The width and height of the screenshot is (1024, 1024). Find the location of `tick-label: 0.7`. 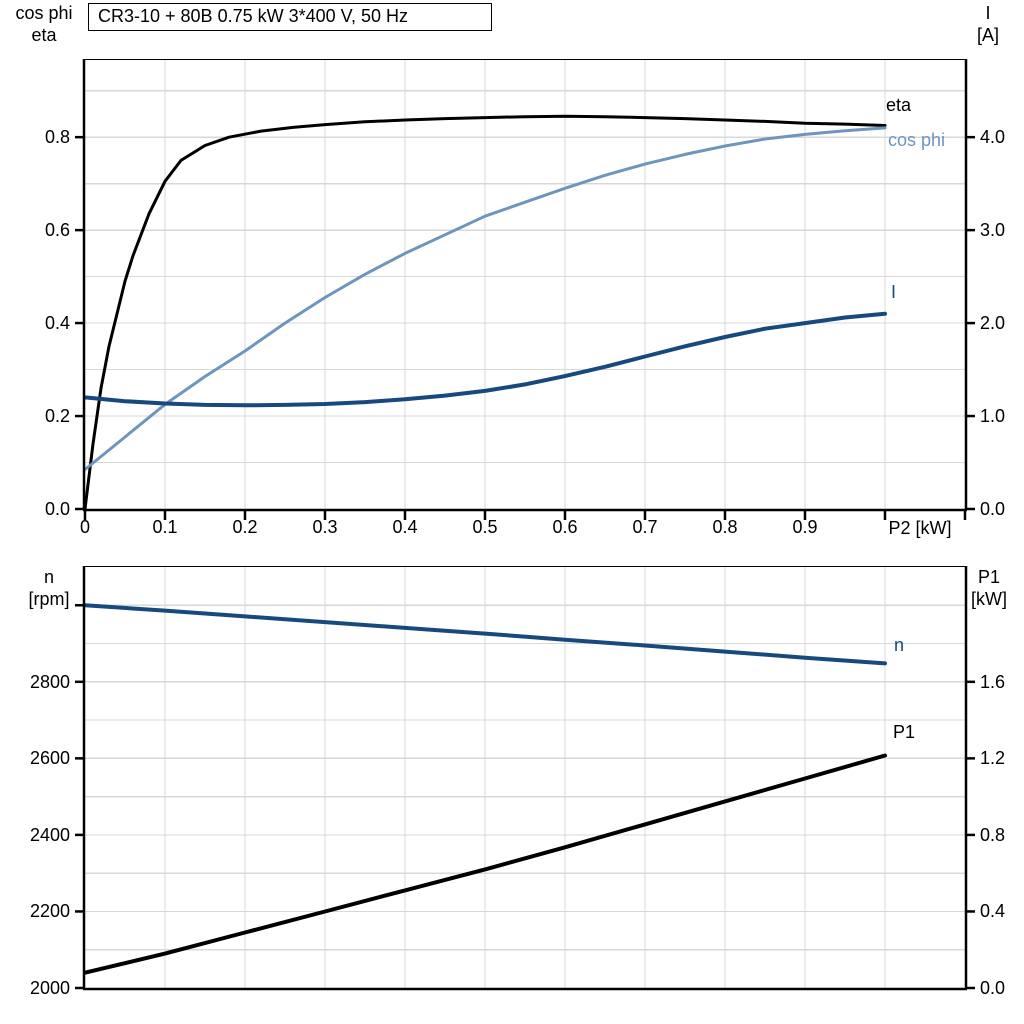

tick-label: 0.7 is located at coordinates (645, 527).